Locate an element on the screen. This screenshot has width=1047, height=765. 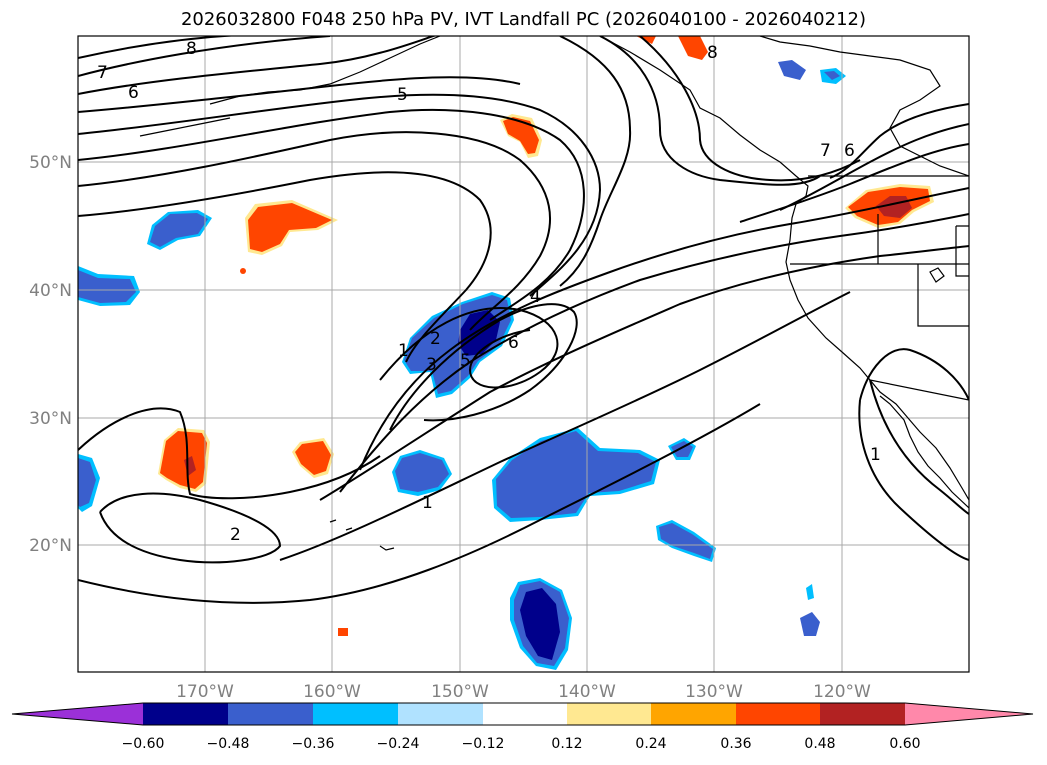
colorbar-tick-label: 0.48 is located at coordinates (819, 744).